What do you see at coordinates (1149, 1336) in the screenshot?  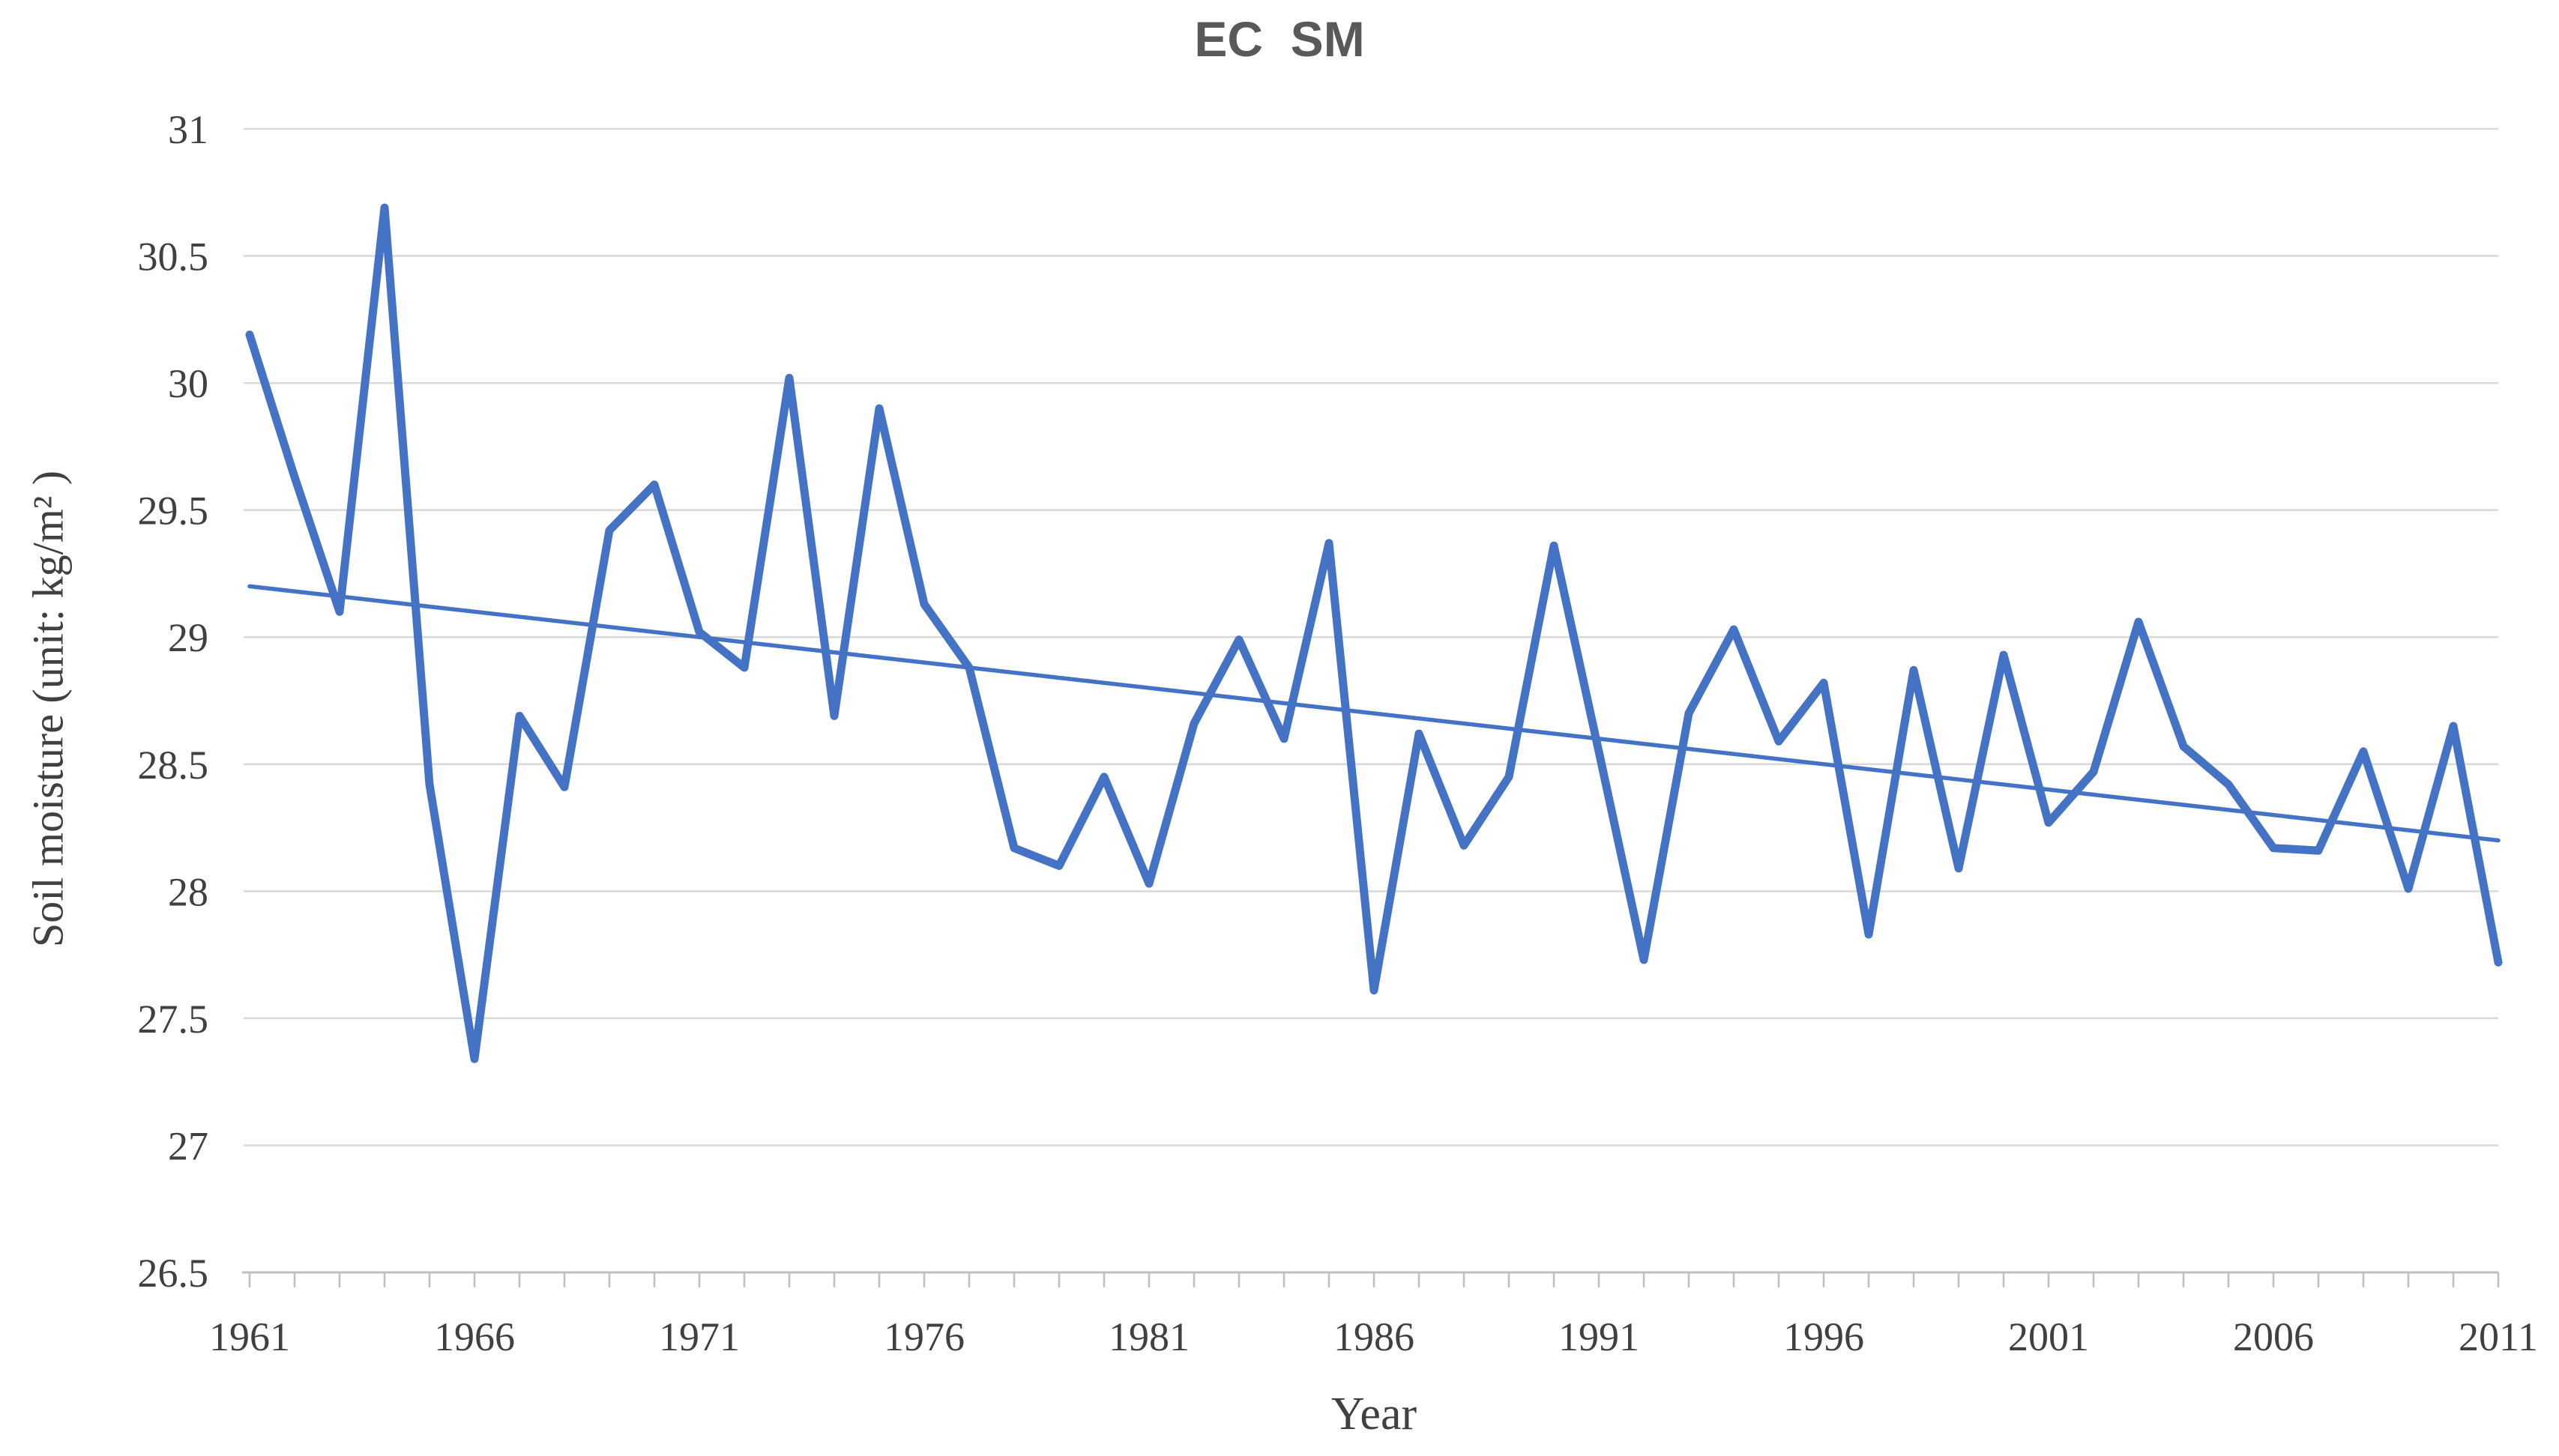 I see `x-tick-label: 1981` at bounding box center [1149, 1336].